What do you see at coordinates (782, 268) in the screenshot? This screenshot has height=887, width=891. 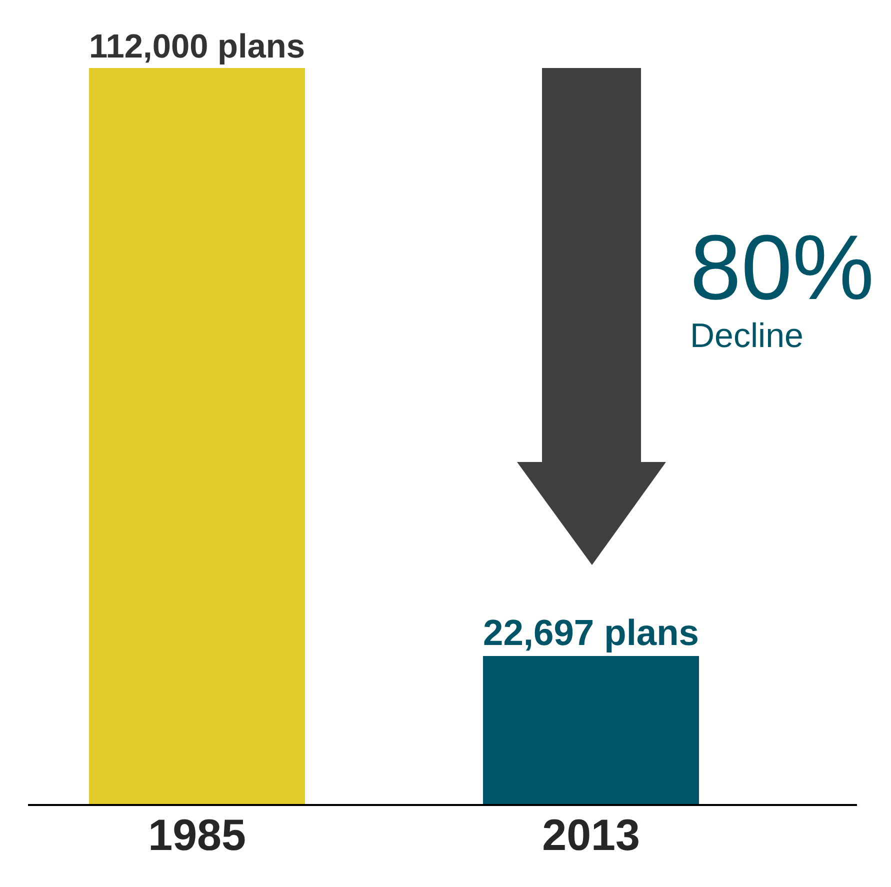 I see `annotation: 80%` at bounding box center [782, 268].